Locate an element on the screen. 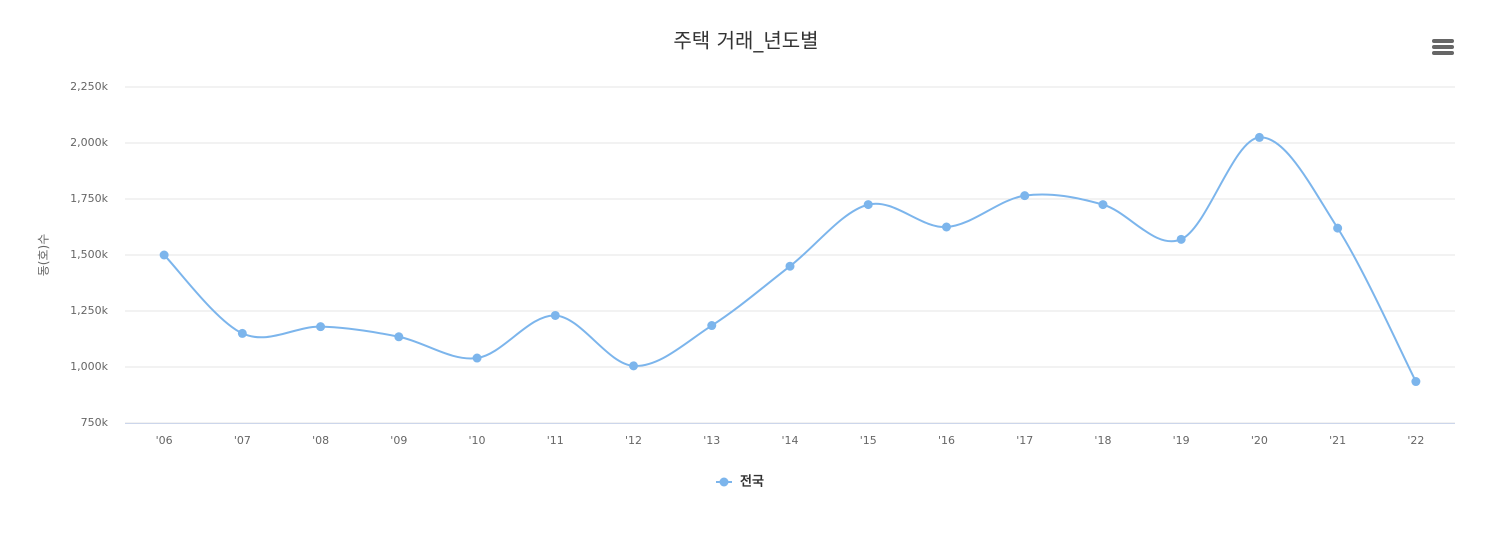 The height and width of the screenshot is (546, 1493). y-tick-label: 2,000k is located at coordinates (89, 142).